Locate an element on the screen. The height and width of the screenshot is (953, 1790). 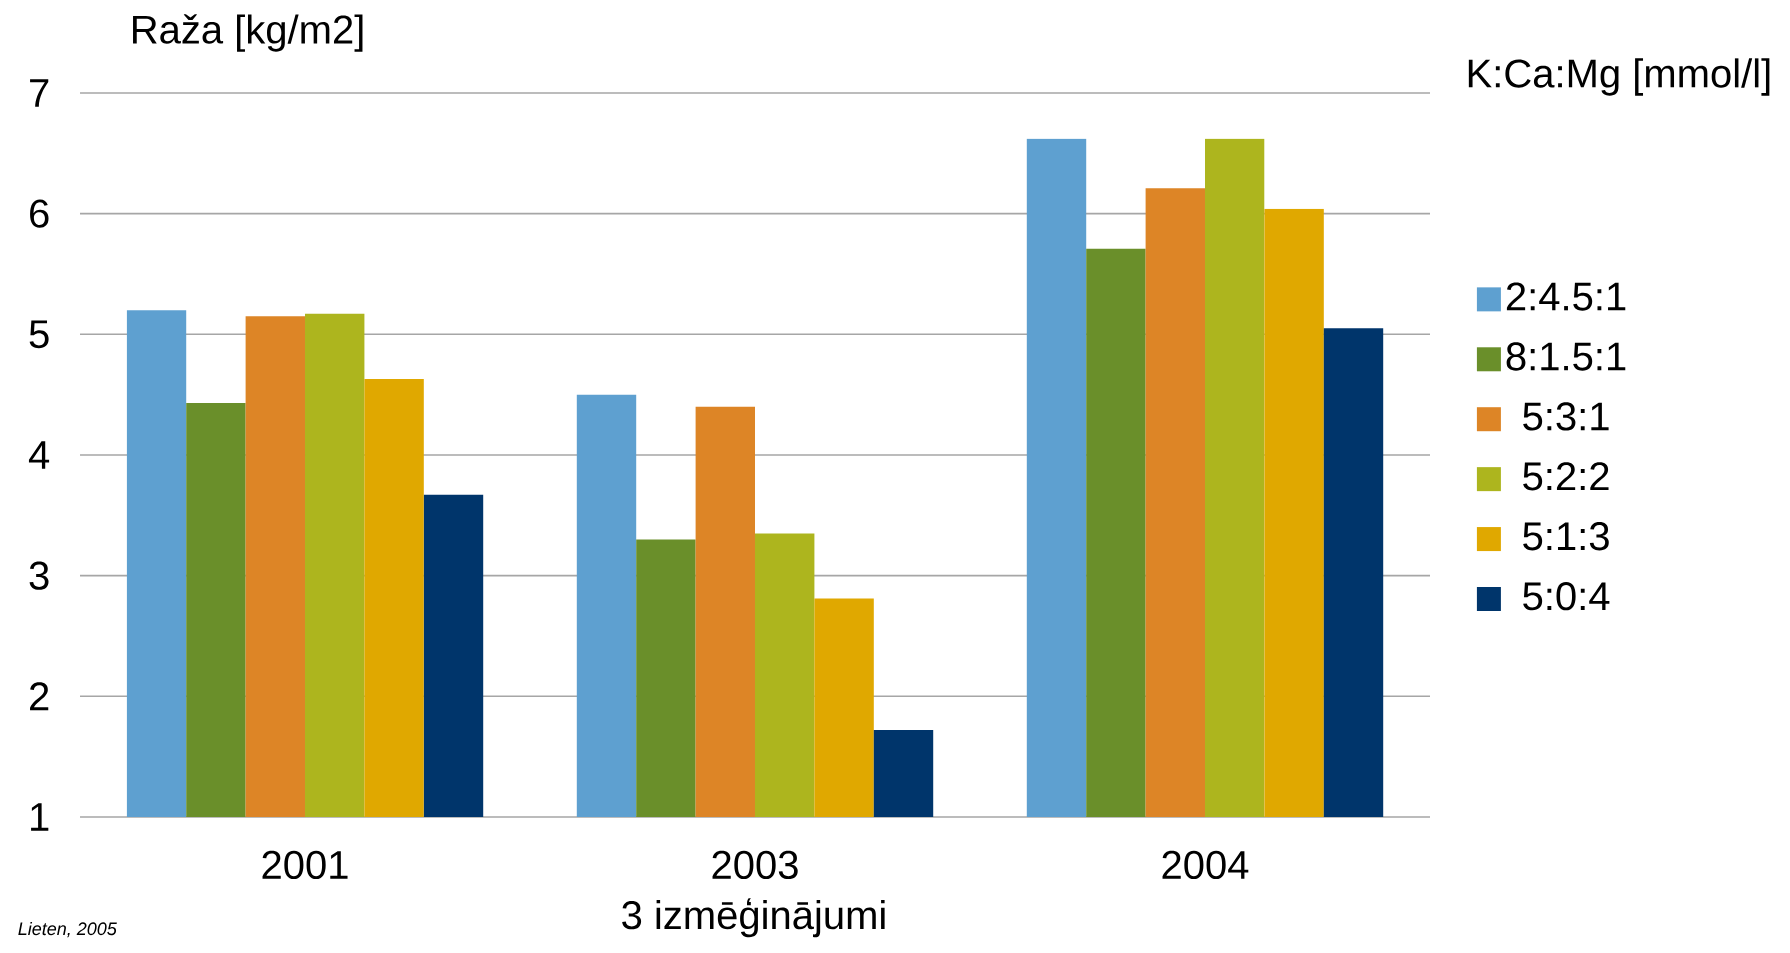
x-tick-label: 2001 is located at coordinates (305, 865).